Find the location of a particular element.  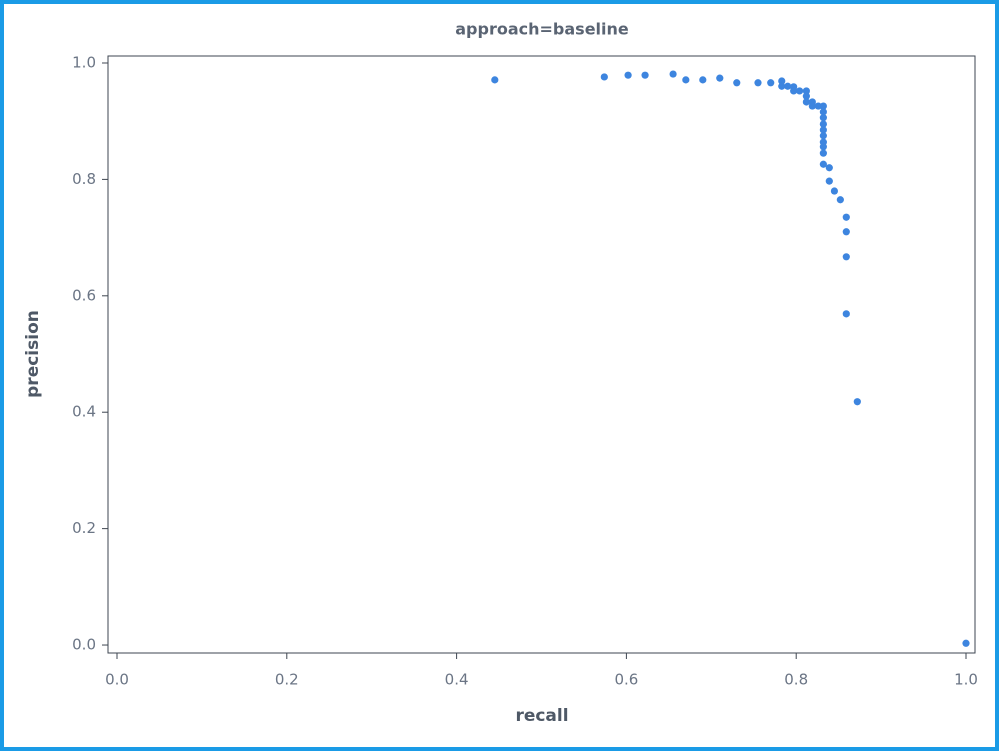

chart-title: approach=baseline is located at coordinates (542, 29).